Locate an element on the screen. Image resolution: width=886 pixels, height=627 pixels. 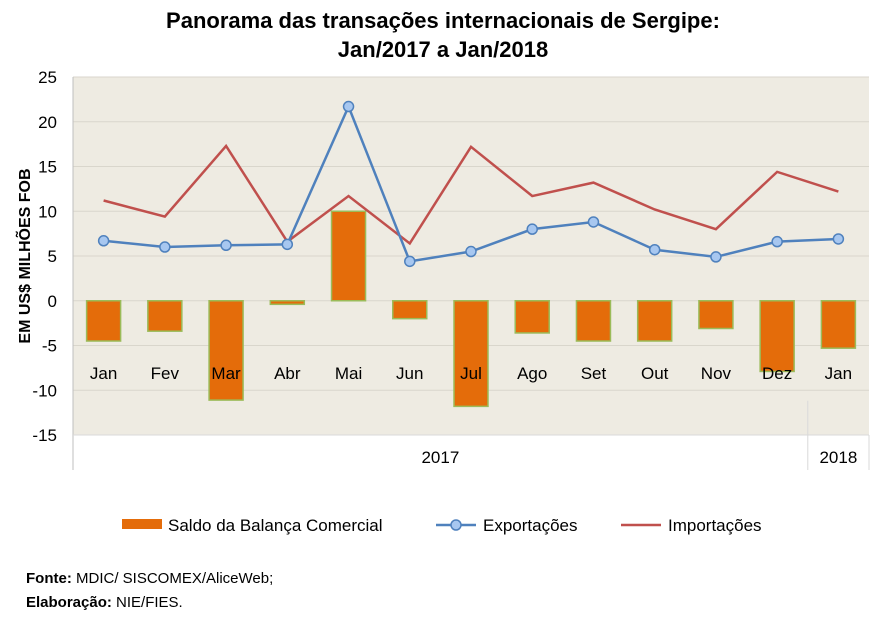
source-text: MDIC/ SISCOMEX/AliceWeb; is located at coordinates (172, 578).